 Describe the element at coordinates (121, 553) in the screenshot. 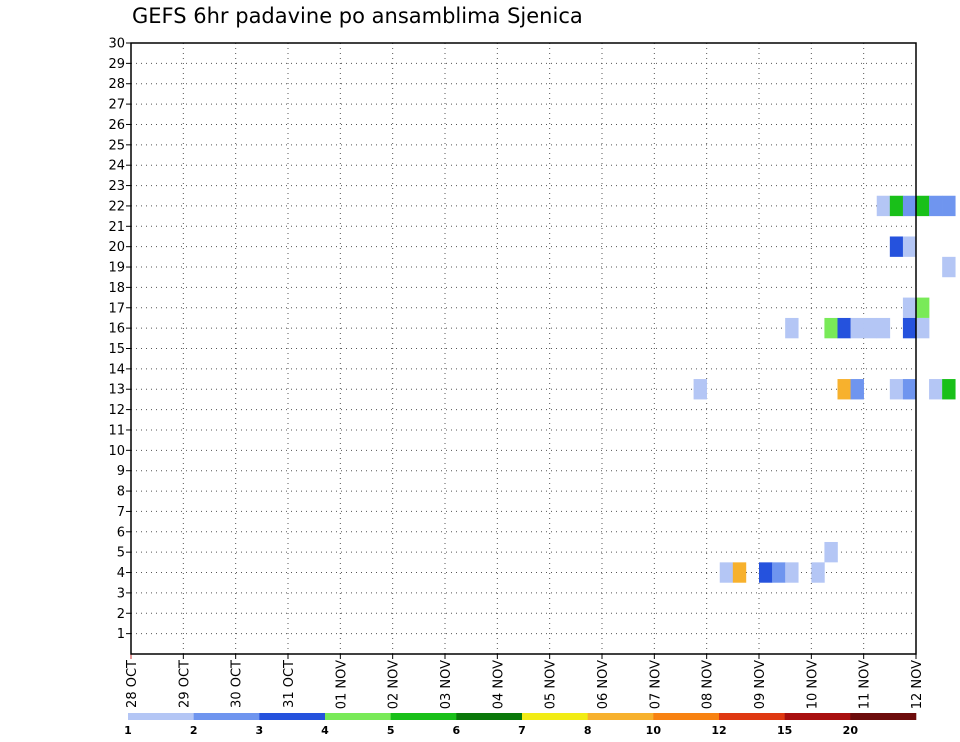

I see `y-tick-label: 5` at that location.